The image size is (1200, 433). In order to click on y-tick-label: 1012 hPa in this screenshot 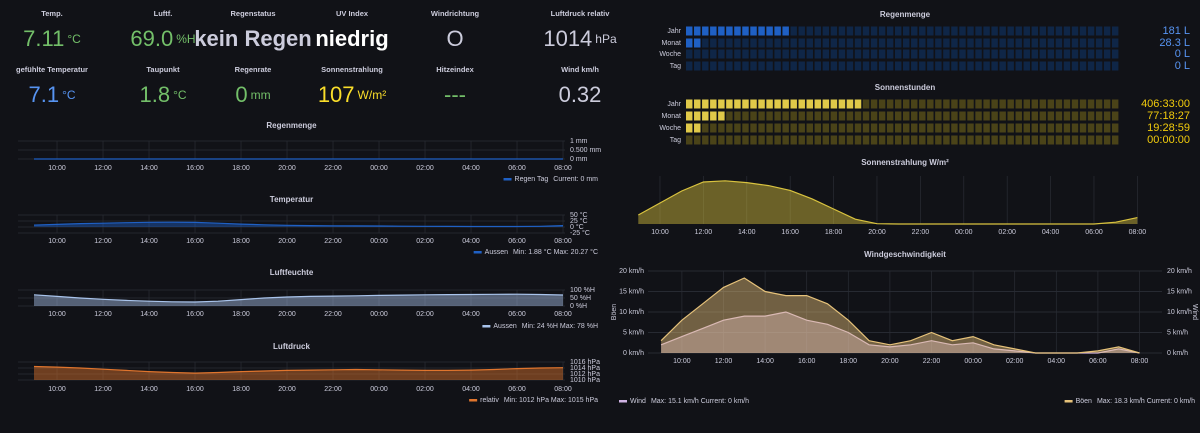, I will do `click(585, 374)`.